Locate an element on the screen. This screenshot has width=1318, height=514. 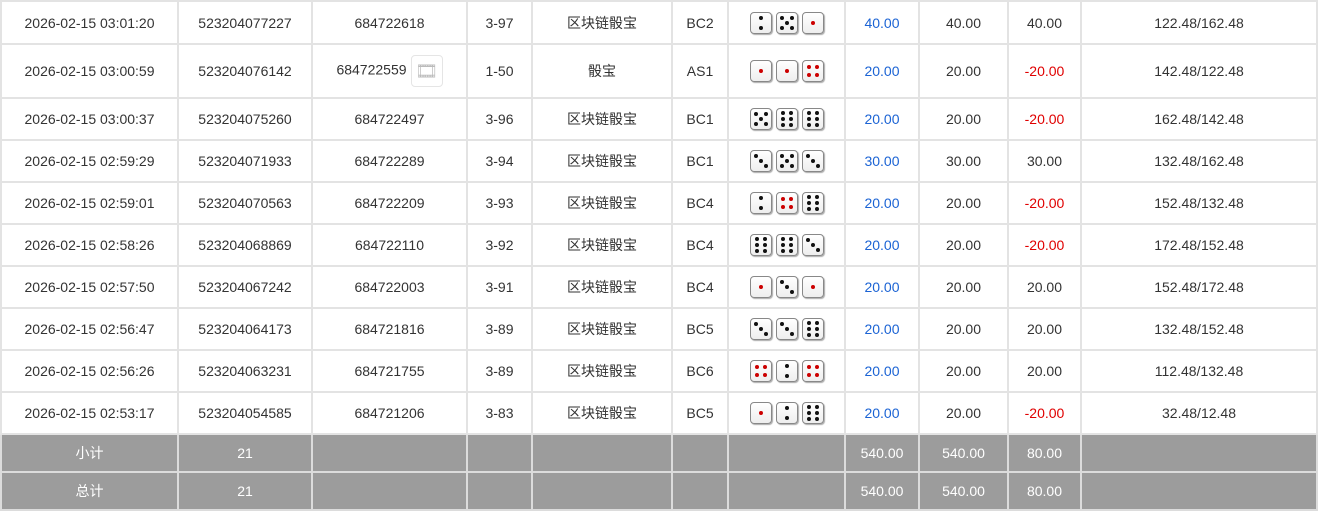
win-loss-cell-text: 20.00 is located at coordinates (1044, 371).